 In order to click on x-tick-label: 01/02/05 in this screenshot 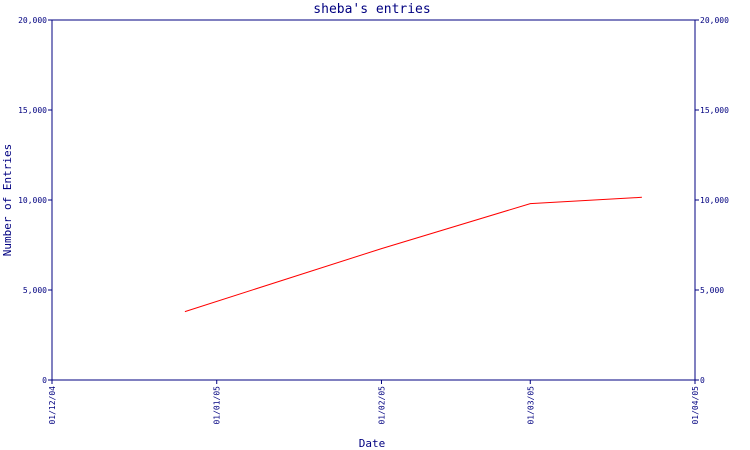, I will do `click(381, 405)`.